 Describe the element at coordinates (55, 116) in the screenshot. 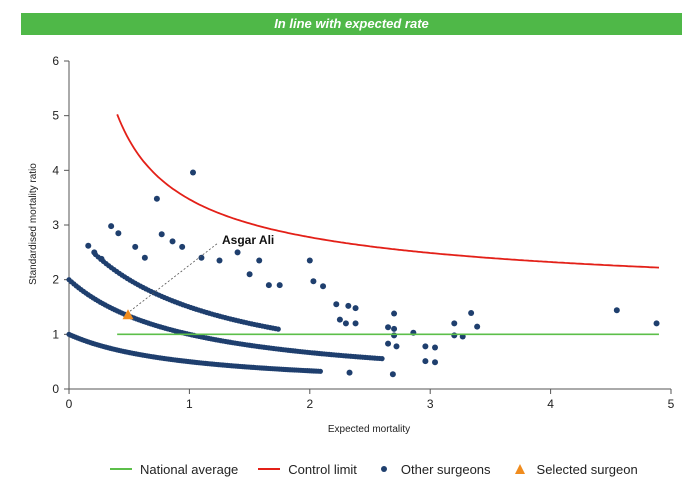

I see `y-tick-label: 5` at that location.